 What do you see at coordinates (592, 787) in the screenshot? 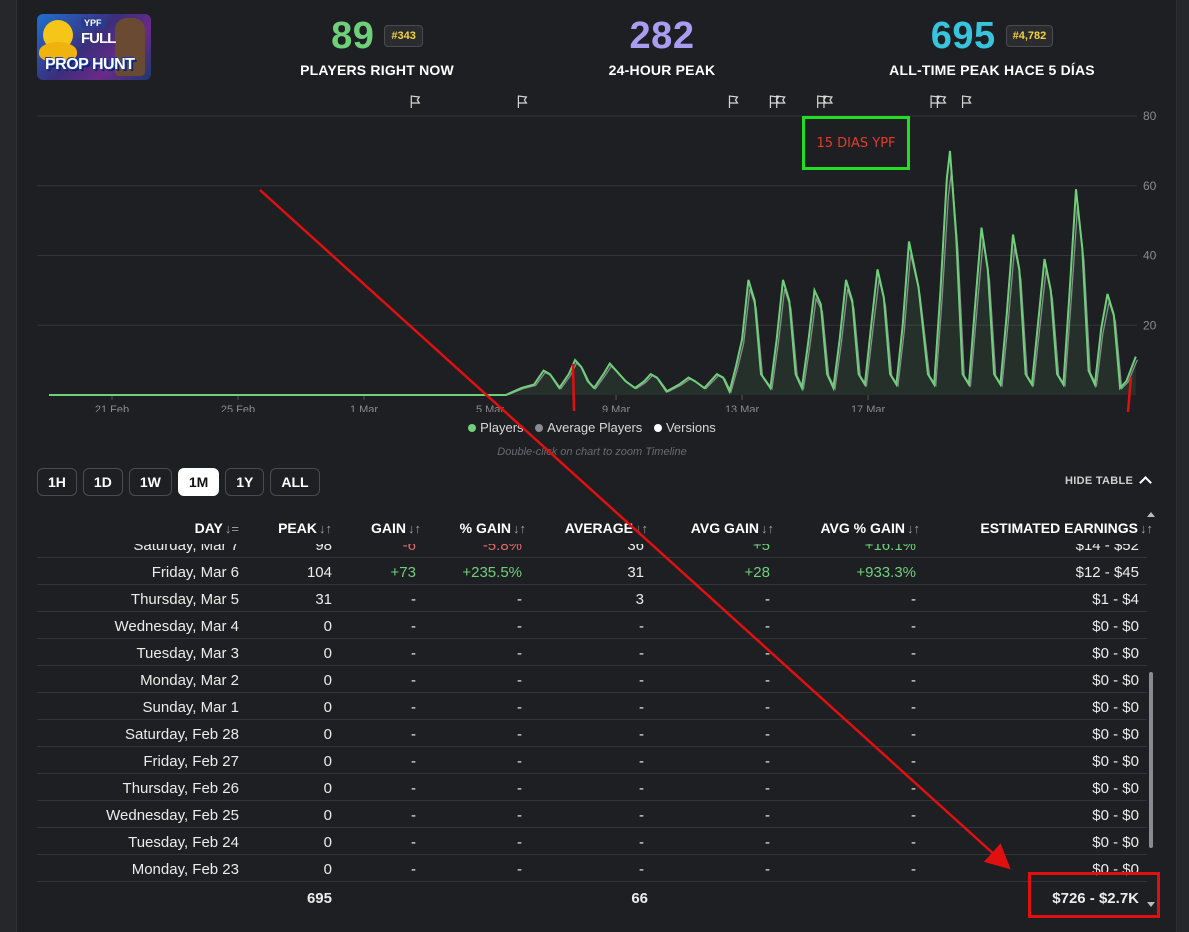
I see `table-row: Thursday, Feb 26 0 - - - - - $0 - $0` at bounding box center [592, 787].